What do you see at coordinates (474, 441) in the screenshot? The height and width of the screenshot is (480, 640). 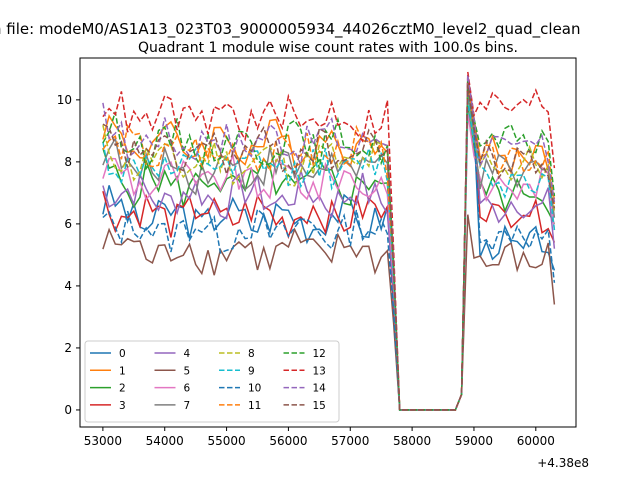 I see `x-tick-label: 59000` at bounding box center [474, 441].